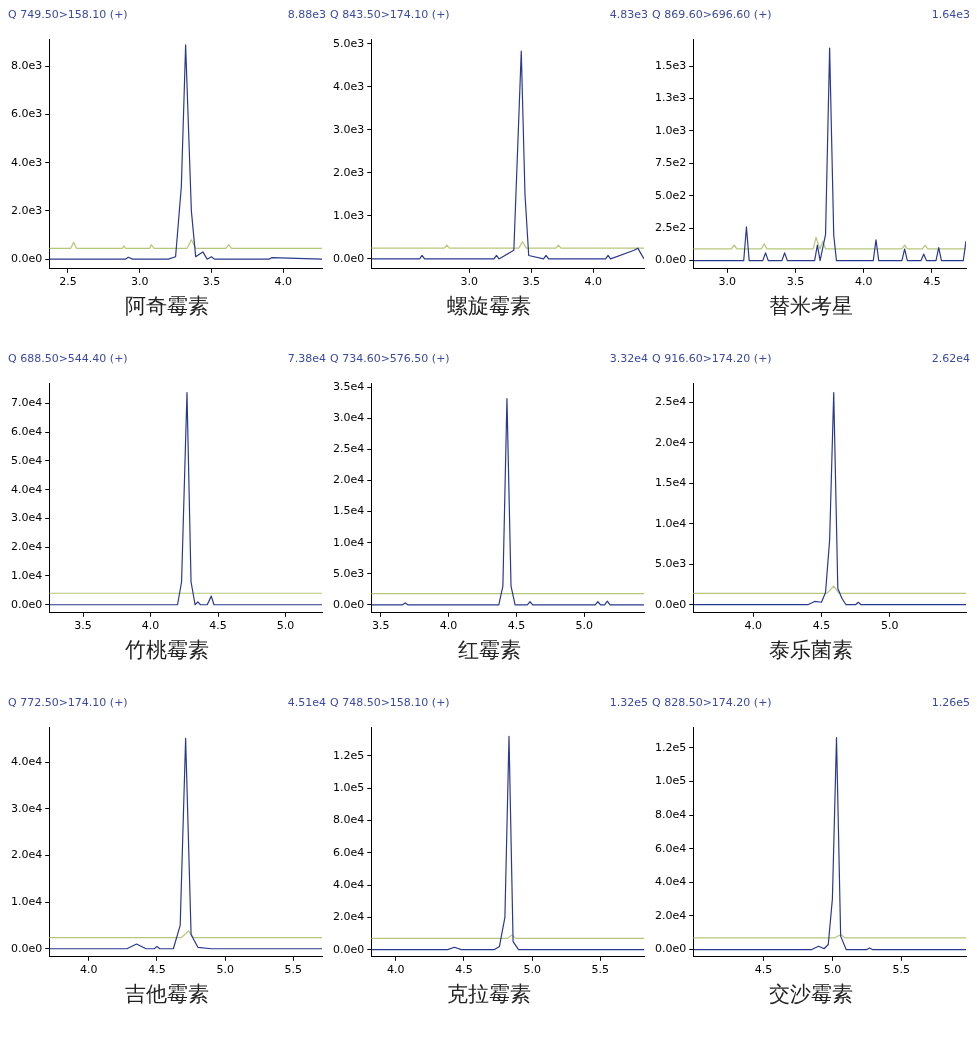 This screenshot has height=1041, width=977. Describe the element at coordinates (670, 564) in the screenshot. I see `y-tick-label: 5.0e3` at that location.